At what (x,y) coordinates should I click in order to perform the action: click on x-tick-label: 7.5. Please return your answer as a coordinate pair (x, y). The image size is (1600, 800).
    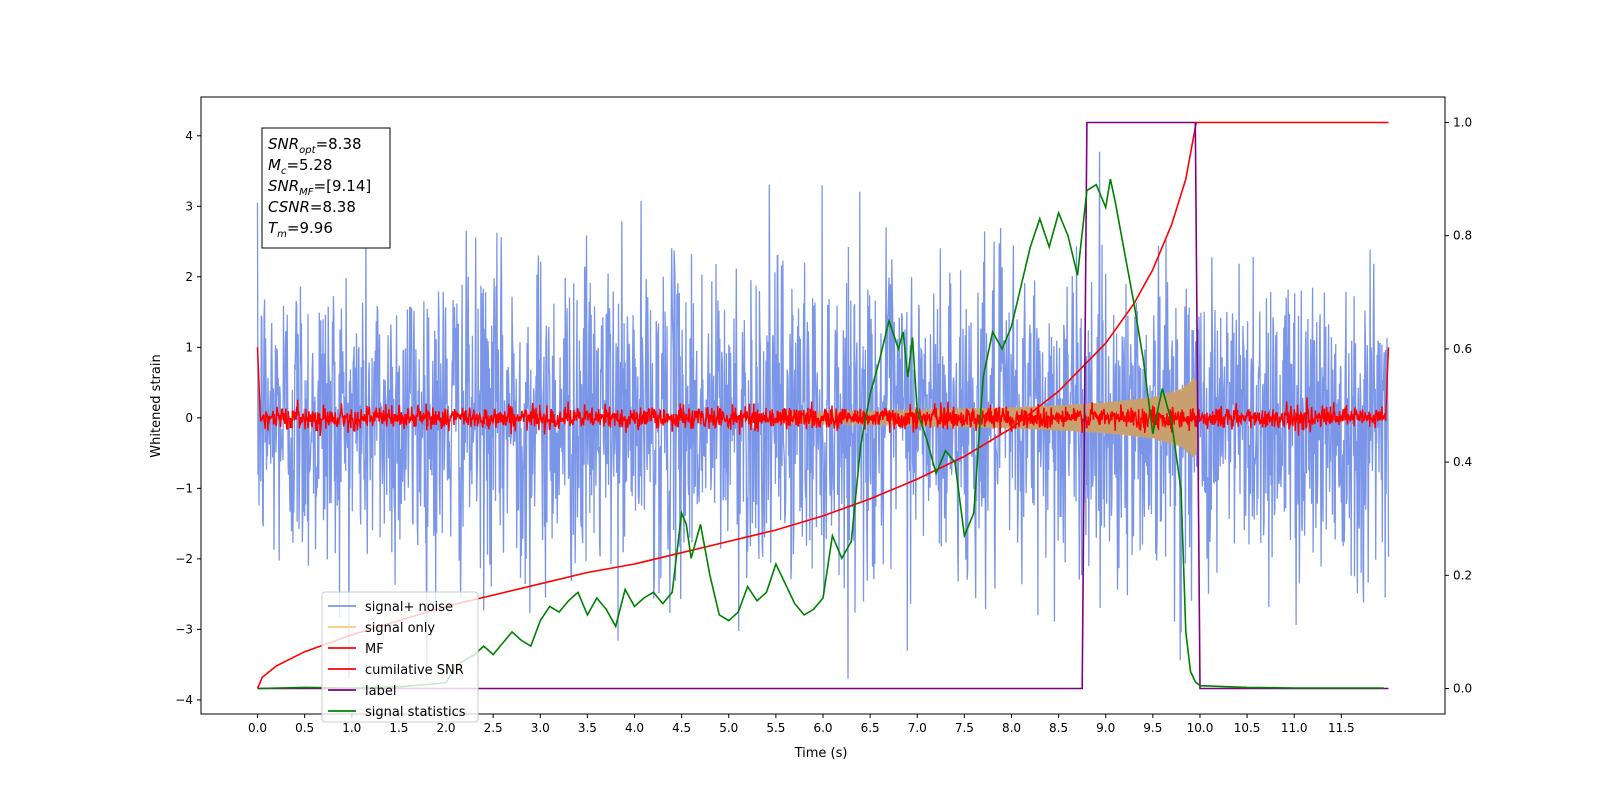
    Looking at the image, I should click on (964, 728).